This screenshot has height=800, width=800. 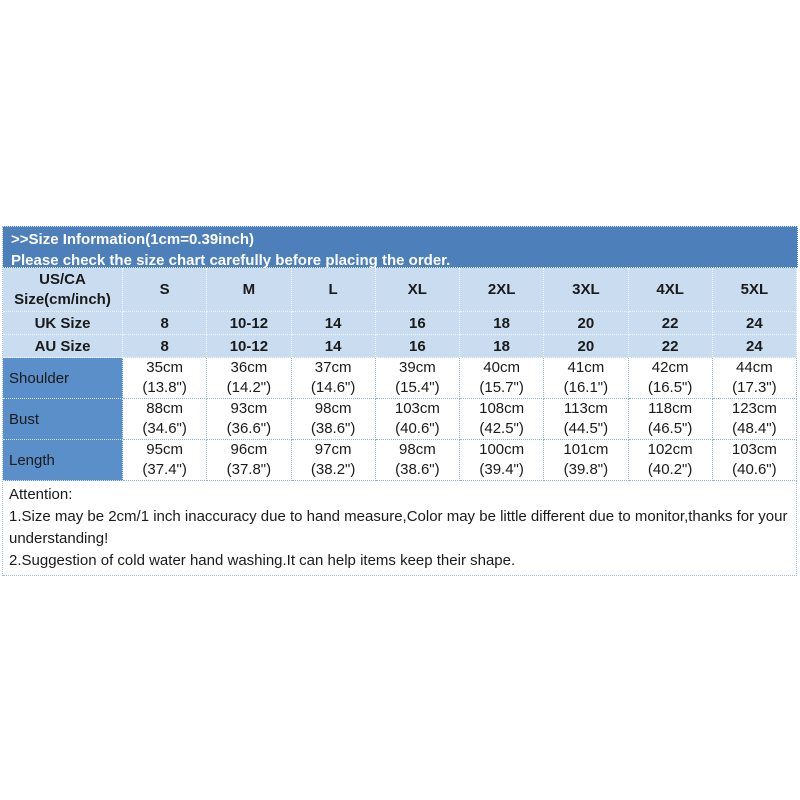 What do you see at coordinates (333, 378) in the screenshot?
I see `shoulder-value: 37cm (14.6")` at bounding box center [333, 378].